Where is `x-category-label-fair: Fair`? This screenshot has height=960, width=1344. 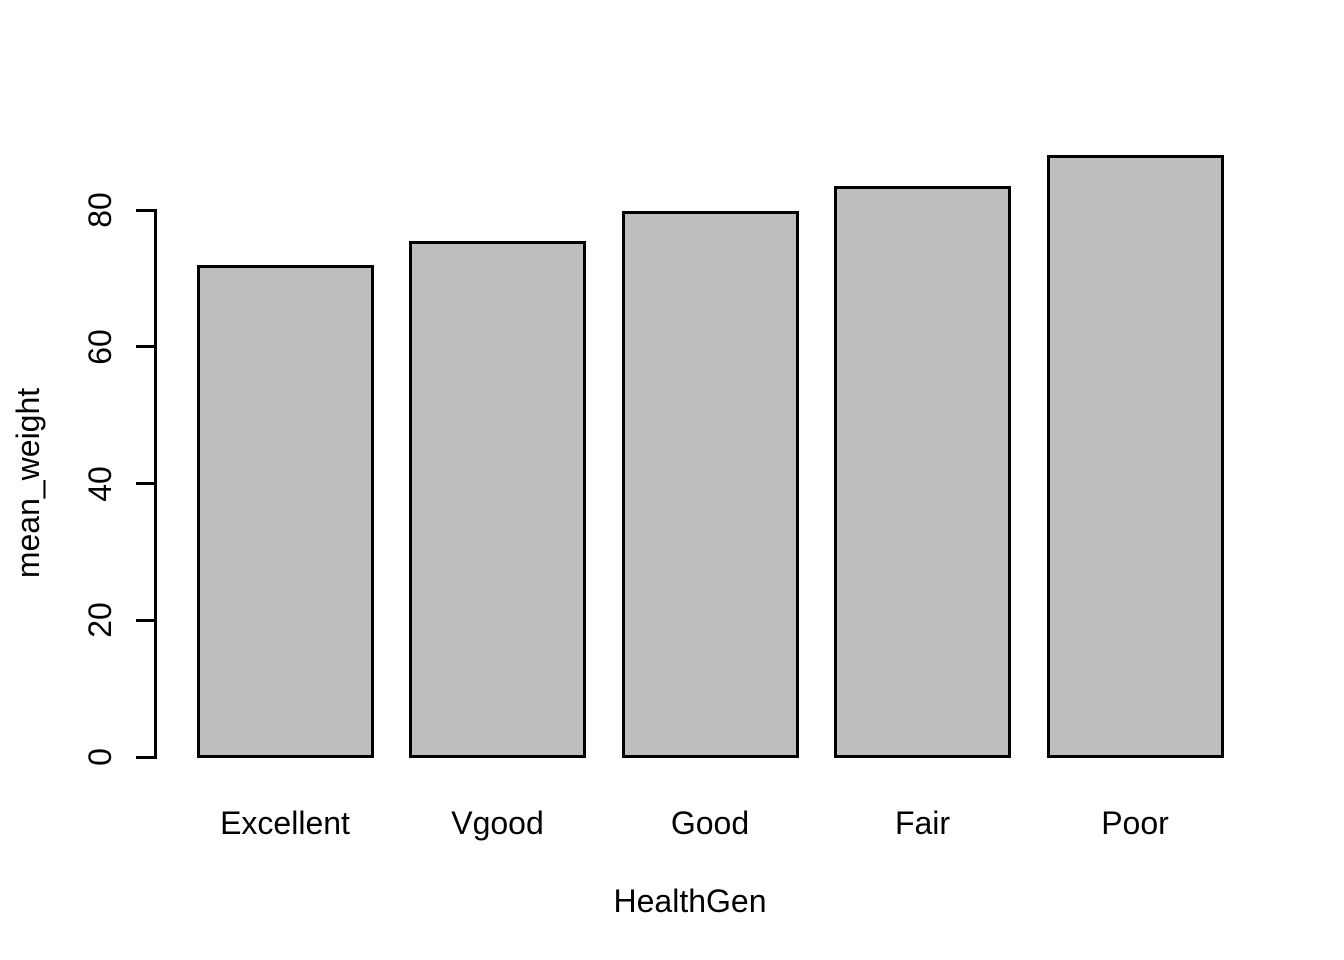 x-category-label-fair: Fair is located at coordinates (922, 823).